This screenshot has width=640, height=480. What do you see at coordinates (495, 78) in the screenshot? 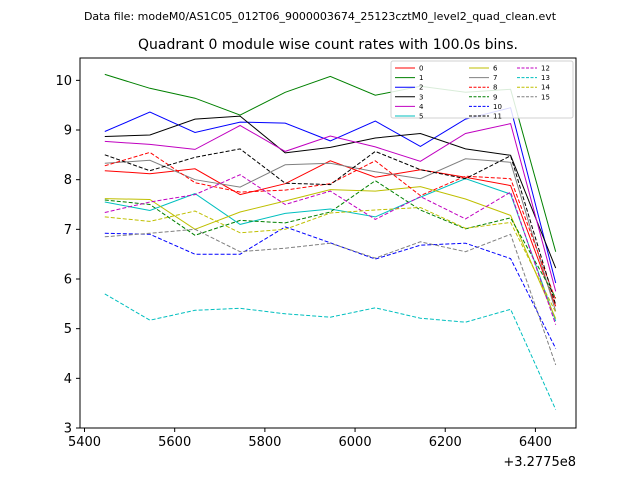
I see `legend-label-7: 7` at bounding box center [495, 78].